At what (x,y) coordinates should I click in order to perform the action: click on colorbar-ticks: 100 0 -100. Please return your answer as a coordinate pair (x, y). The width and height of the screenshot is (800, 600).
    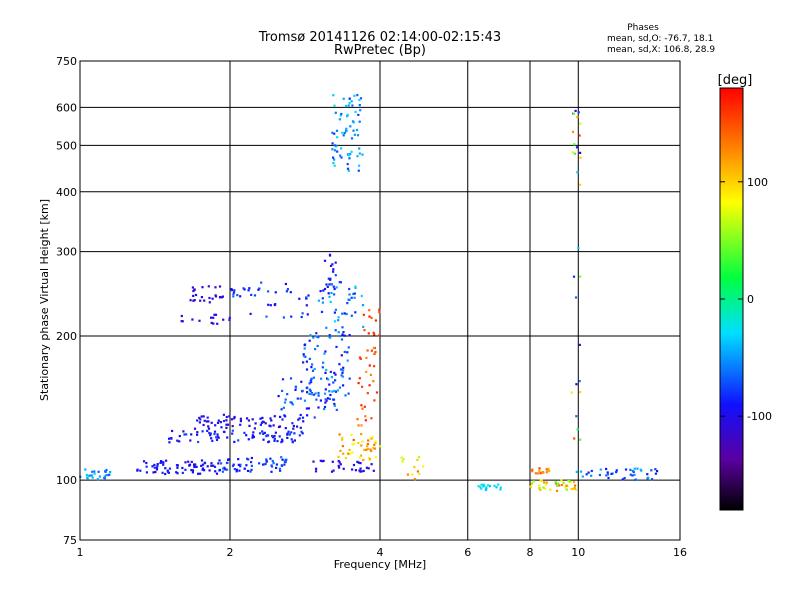
    Looking at the image, I should click on (746, 299).